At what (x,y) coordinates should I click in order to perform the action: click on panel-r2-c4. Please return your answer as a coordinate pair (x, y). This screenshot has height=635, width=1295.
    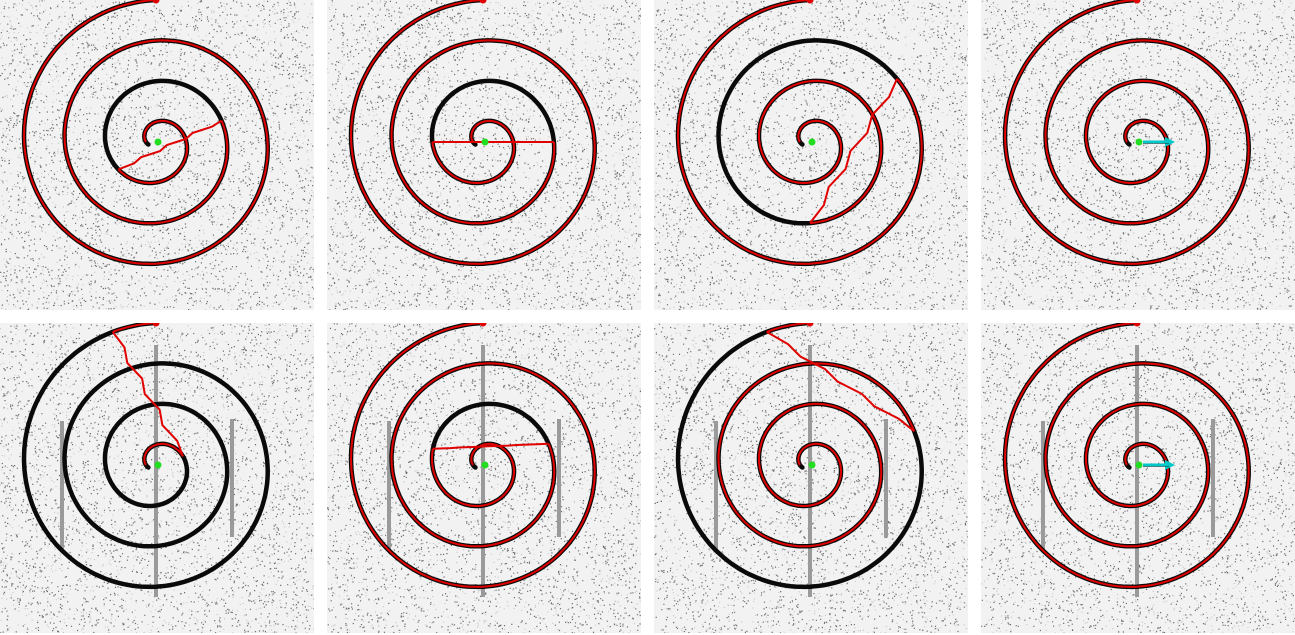
    Looking at the image, I should click on (1138, 478).